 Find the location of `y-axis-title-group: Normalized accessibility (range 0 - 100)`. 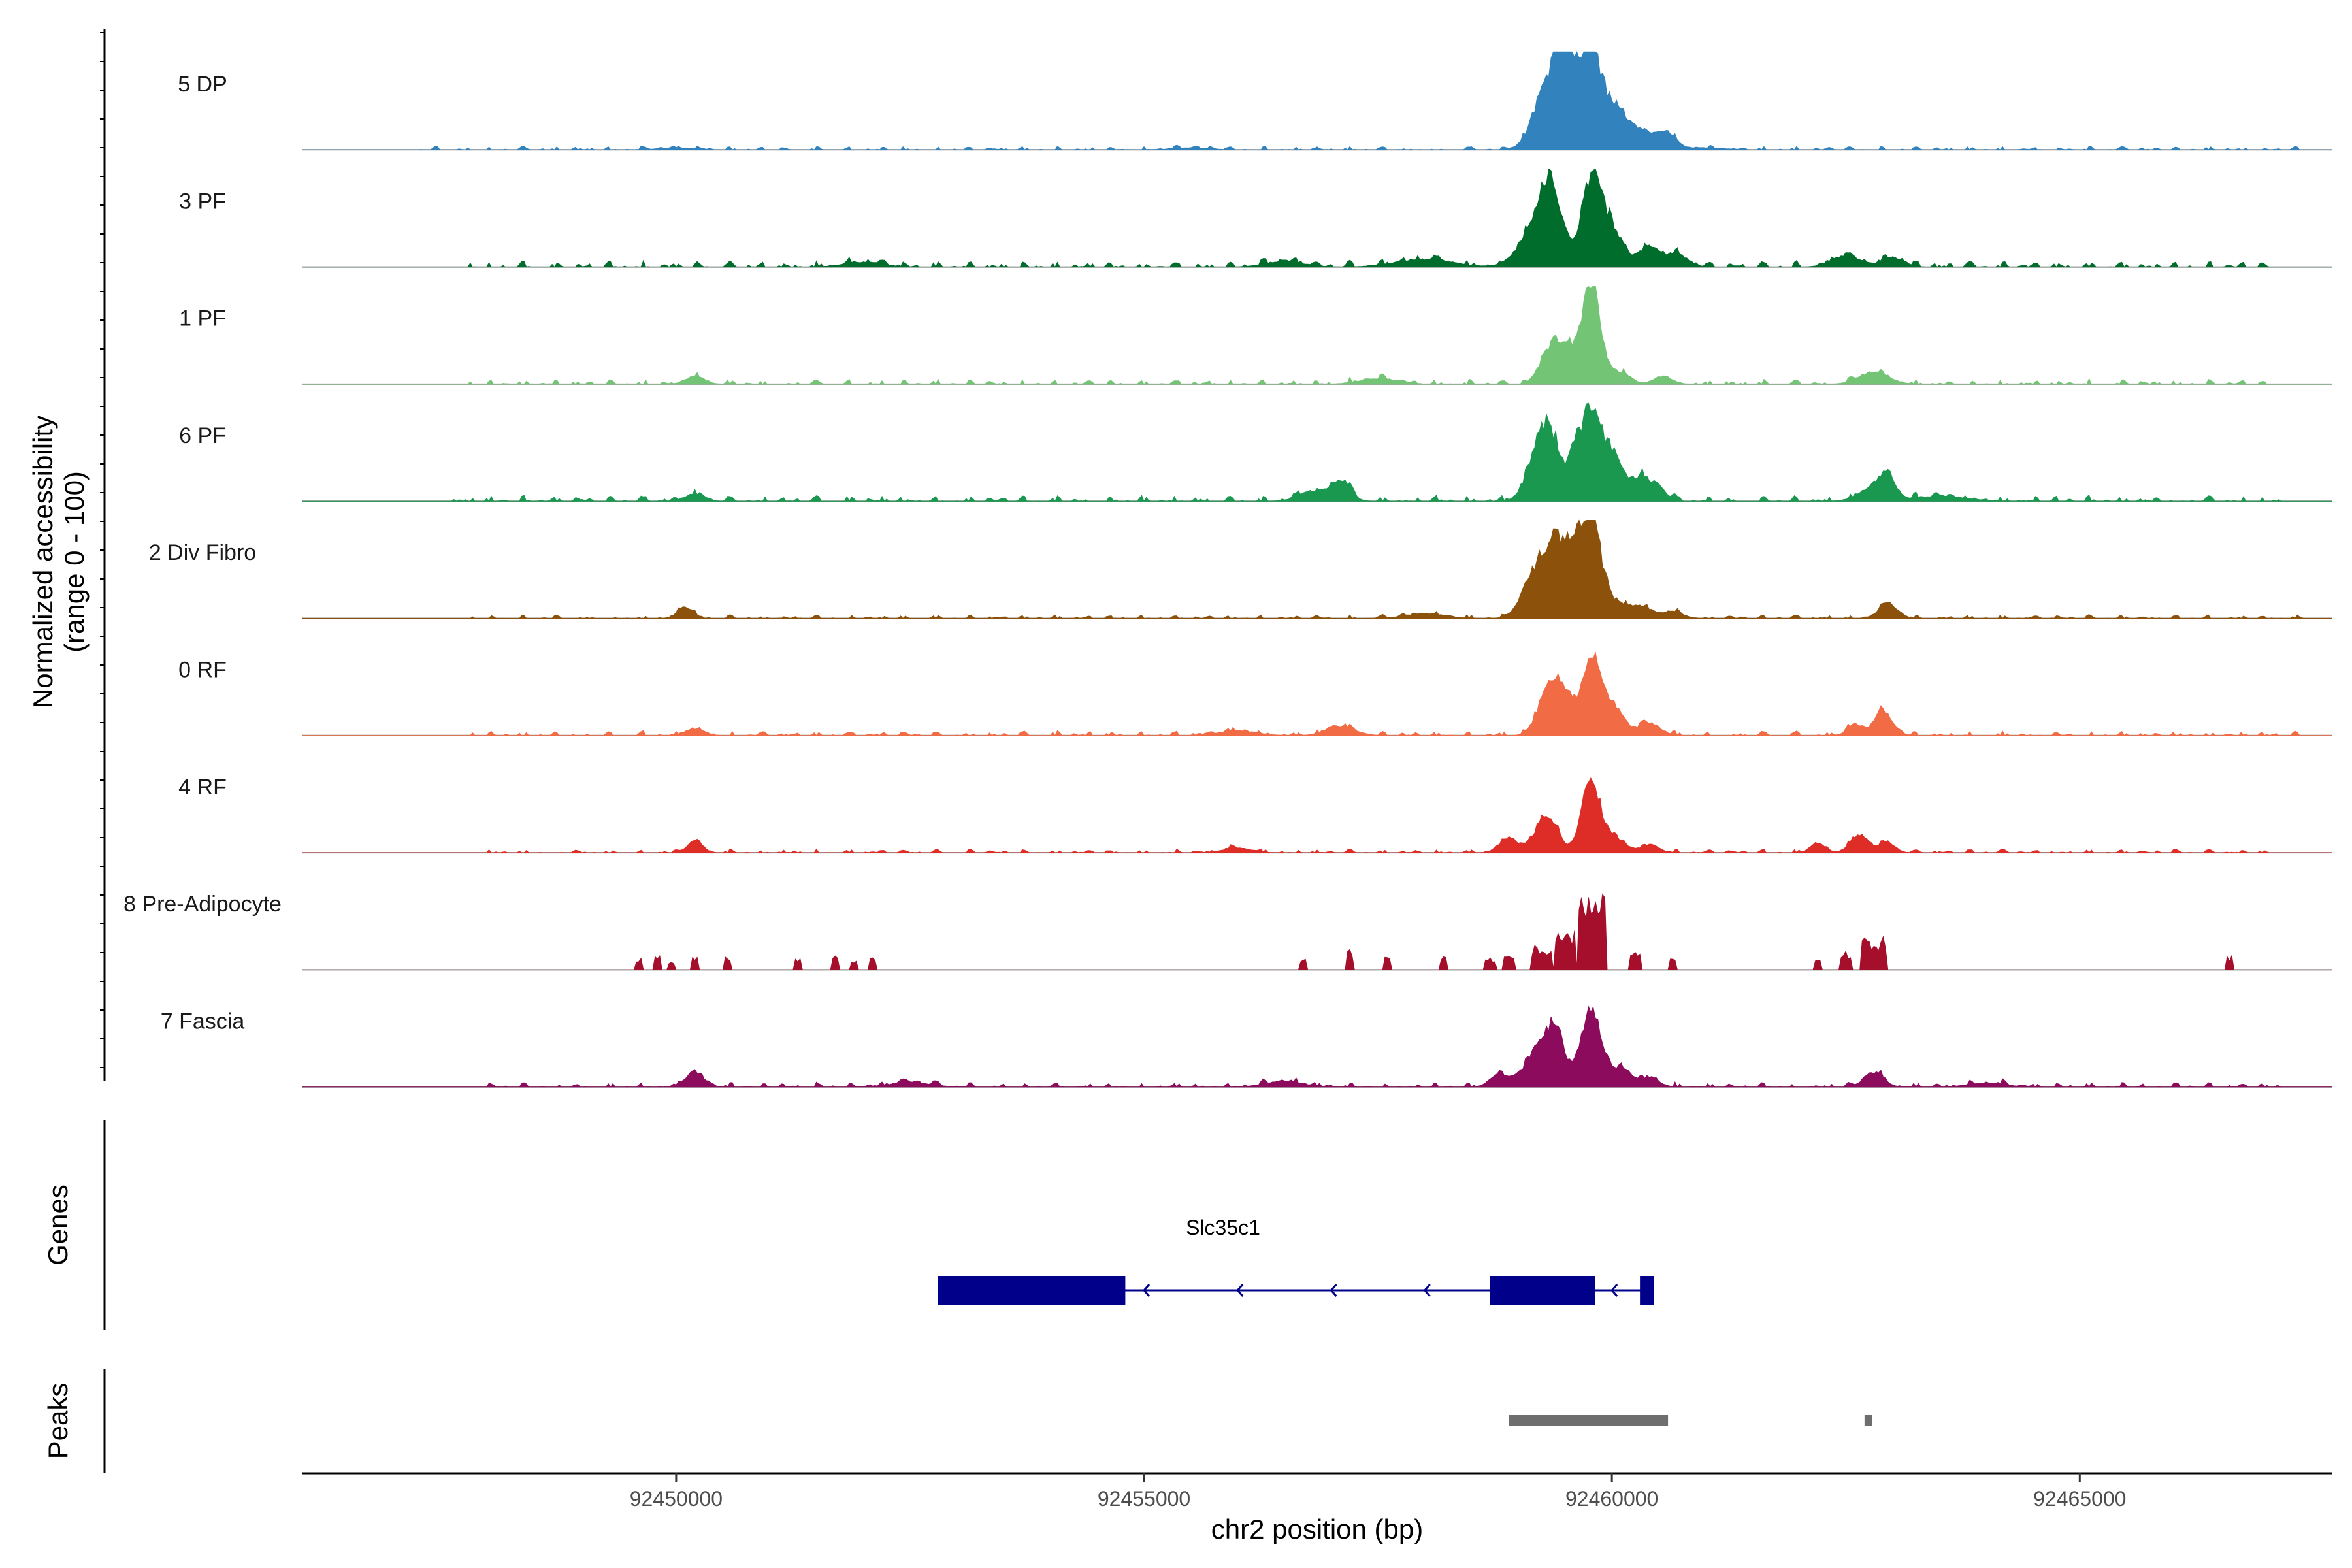

y-axis-title-group: Normalized accessibility (range 0 - 100) is located at coordinates (58, 562).